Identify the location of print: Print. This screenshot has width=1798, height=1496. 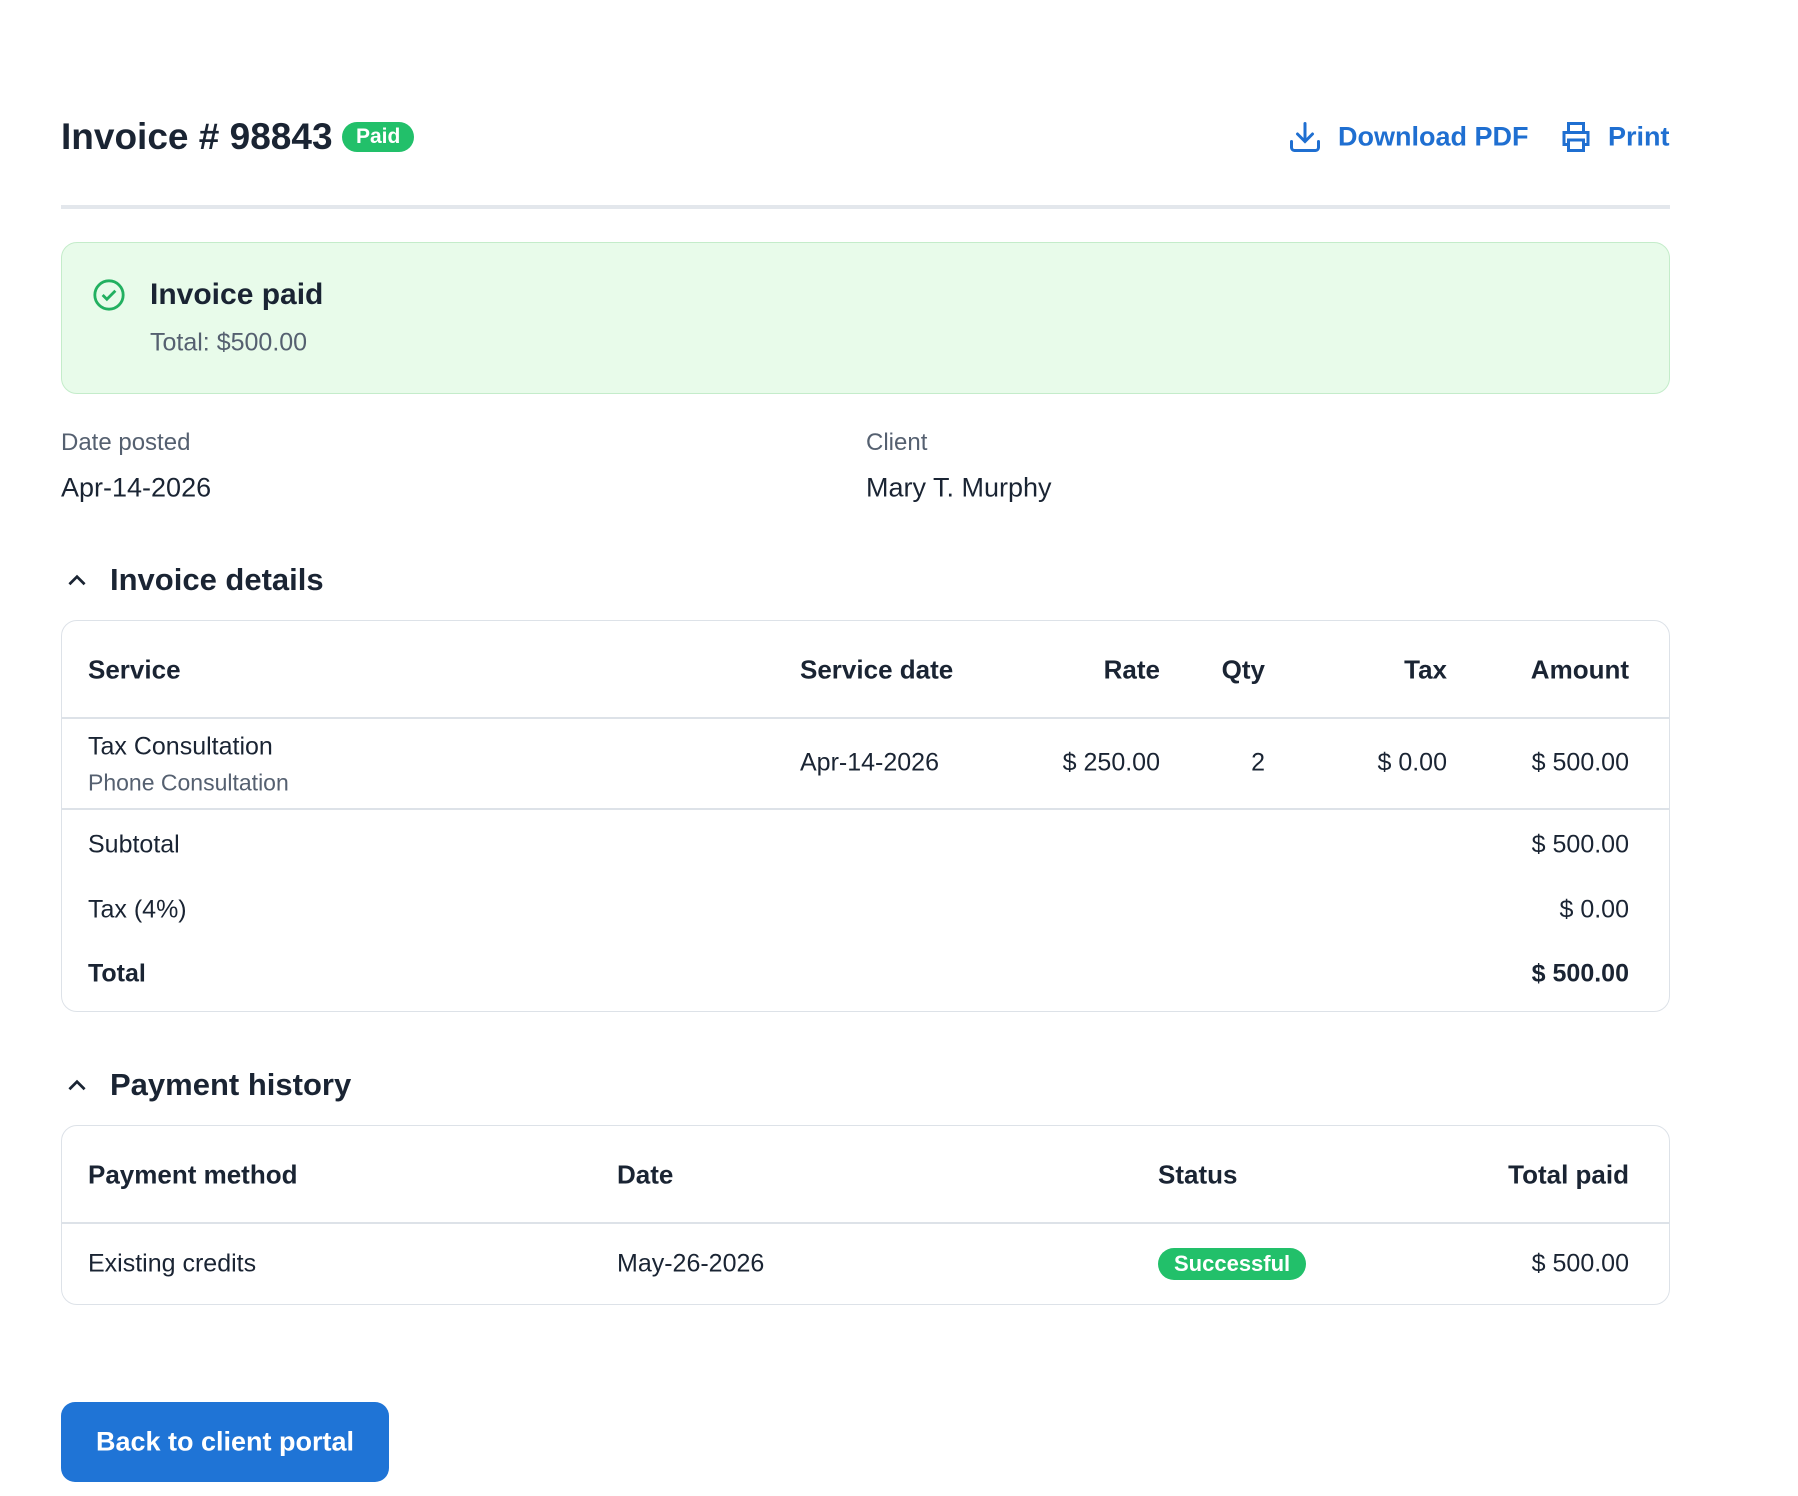
(1639, 136).